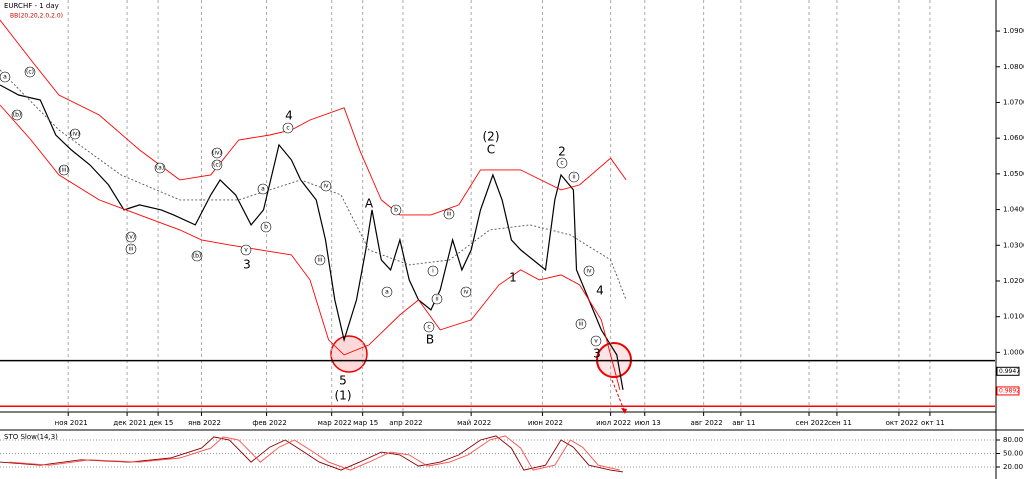  I want to click on wave-label: B, so click(430, 340).